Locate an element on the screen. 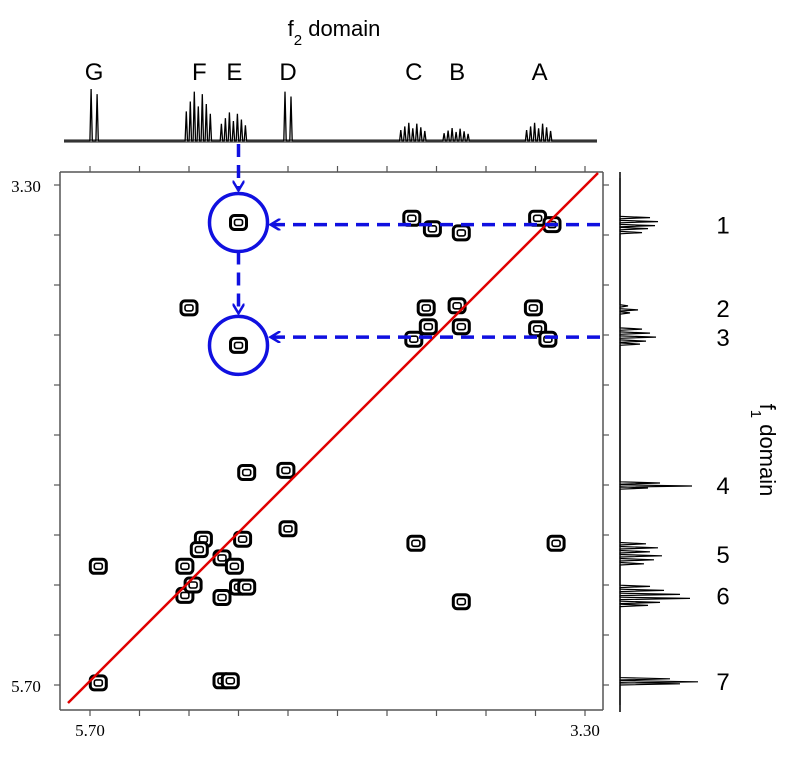 The height and width of the screenshot is (770, 800). f2-peak-label-C: C is located at coordinates (413, 72).